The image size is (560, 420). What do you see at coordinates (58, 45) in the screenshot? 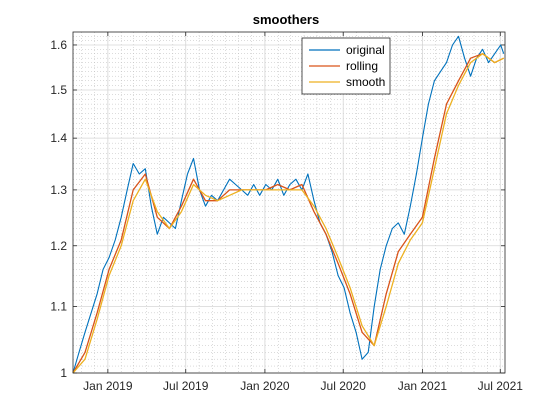
I see `y-tick-label: 1.6` at bounding box center [58, 45].